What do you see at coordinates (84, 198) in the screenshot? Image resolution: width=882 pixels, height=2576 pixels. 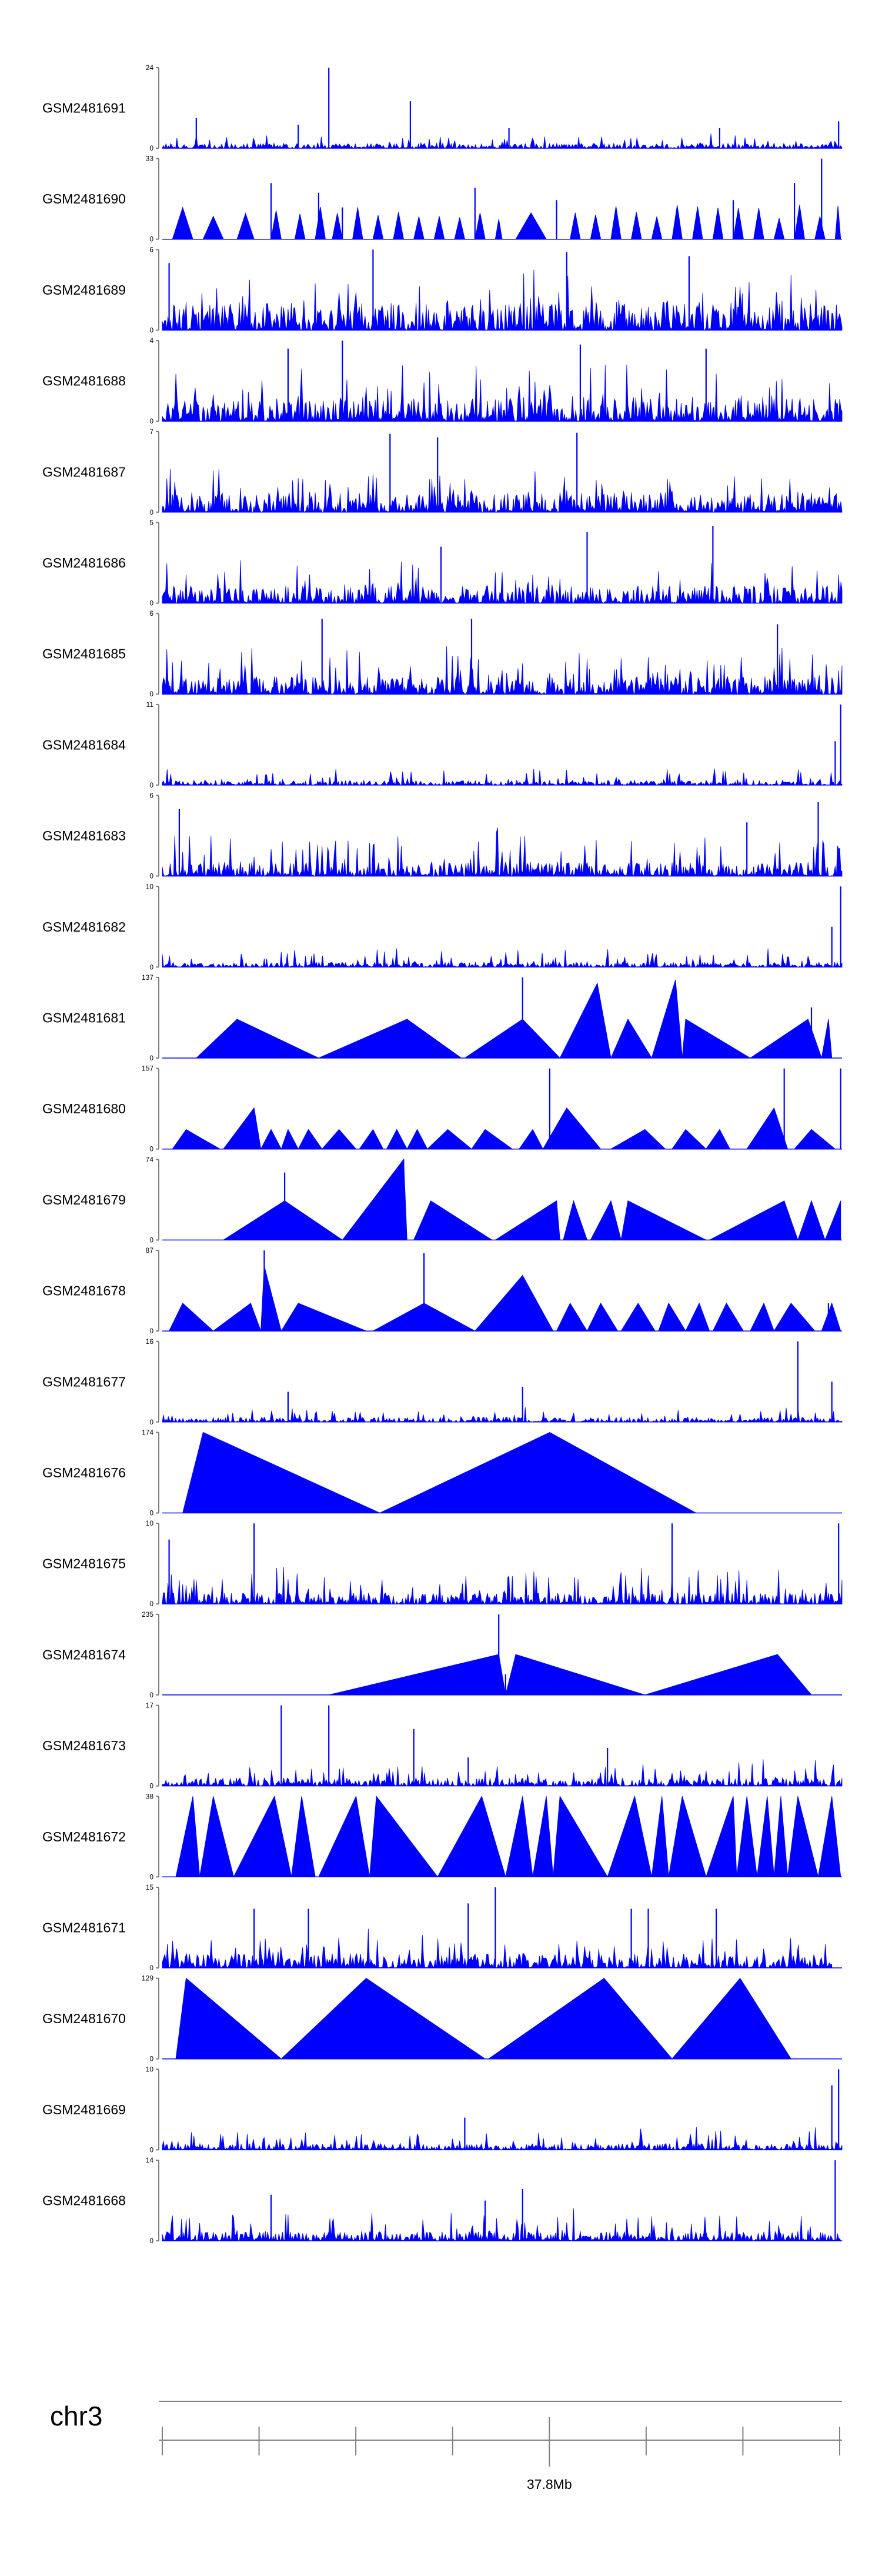 I see `track-label: GSM2481690` at bounding box center [84, 198].